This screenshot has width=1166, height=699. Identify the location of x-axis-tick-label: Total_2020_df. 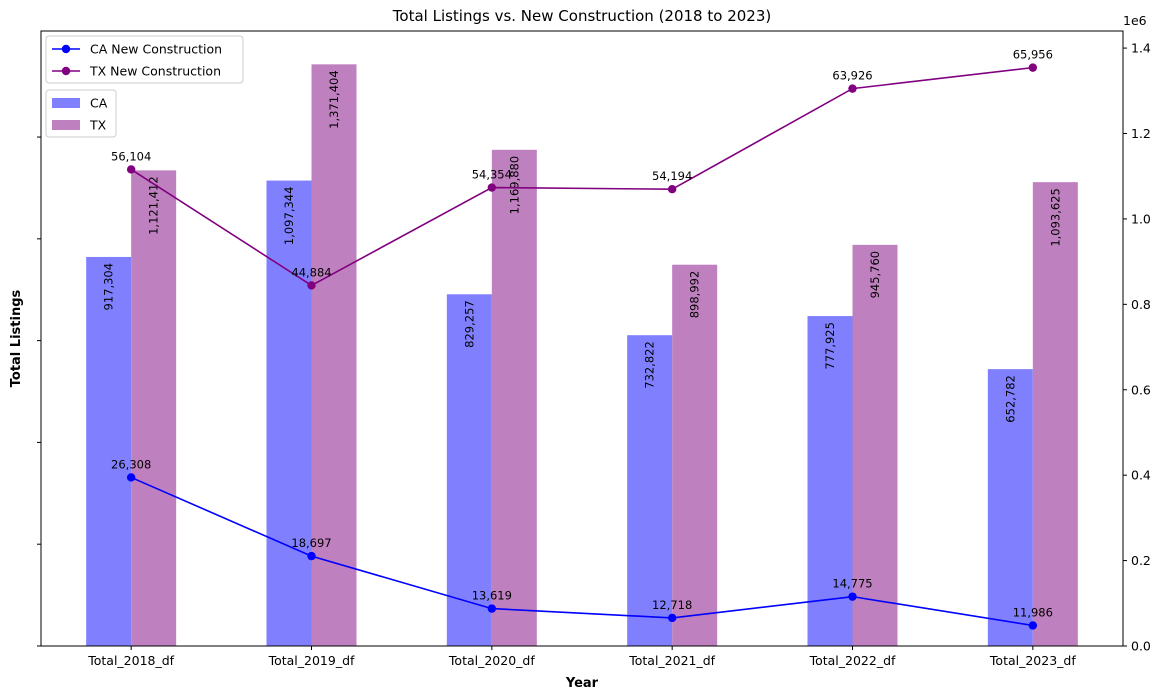
(491, 660).